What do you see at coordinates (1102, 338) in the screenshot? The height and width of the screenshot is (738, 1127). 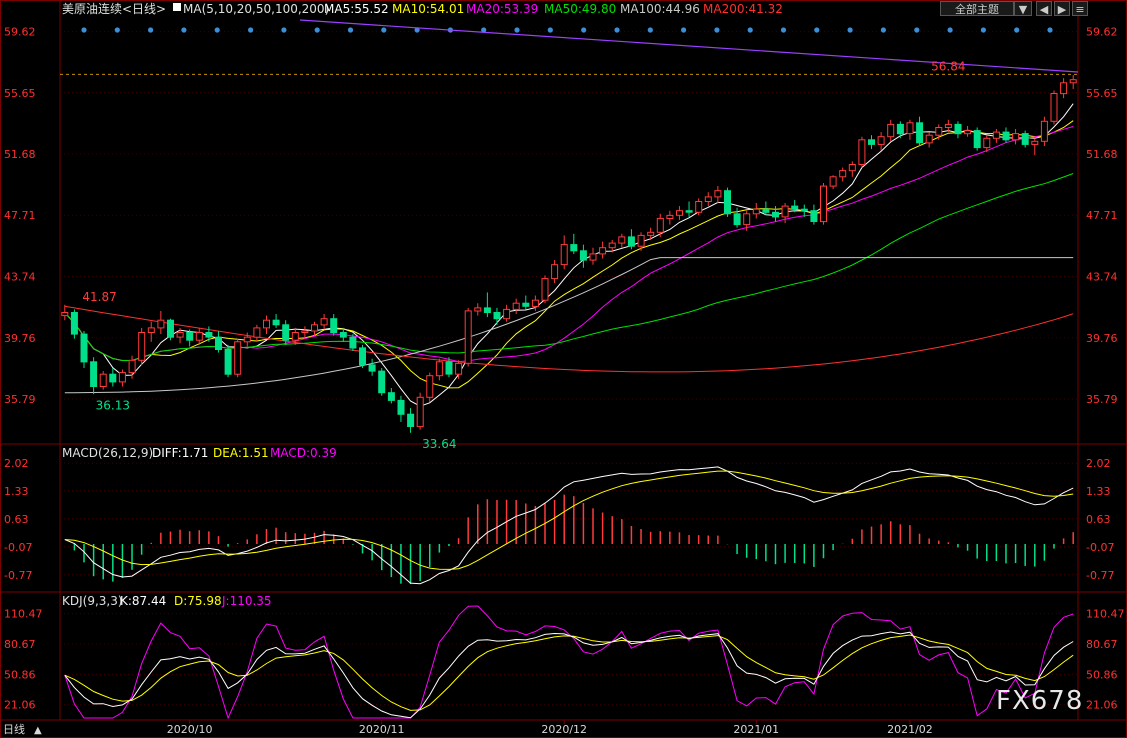 I see `price-tick-right-5: 39.76` at bounding box center [1102, 338].